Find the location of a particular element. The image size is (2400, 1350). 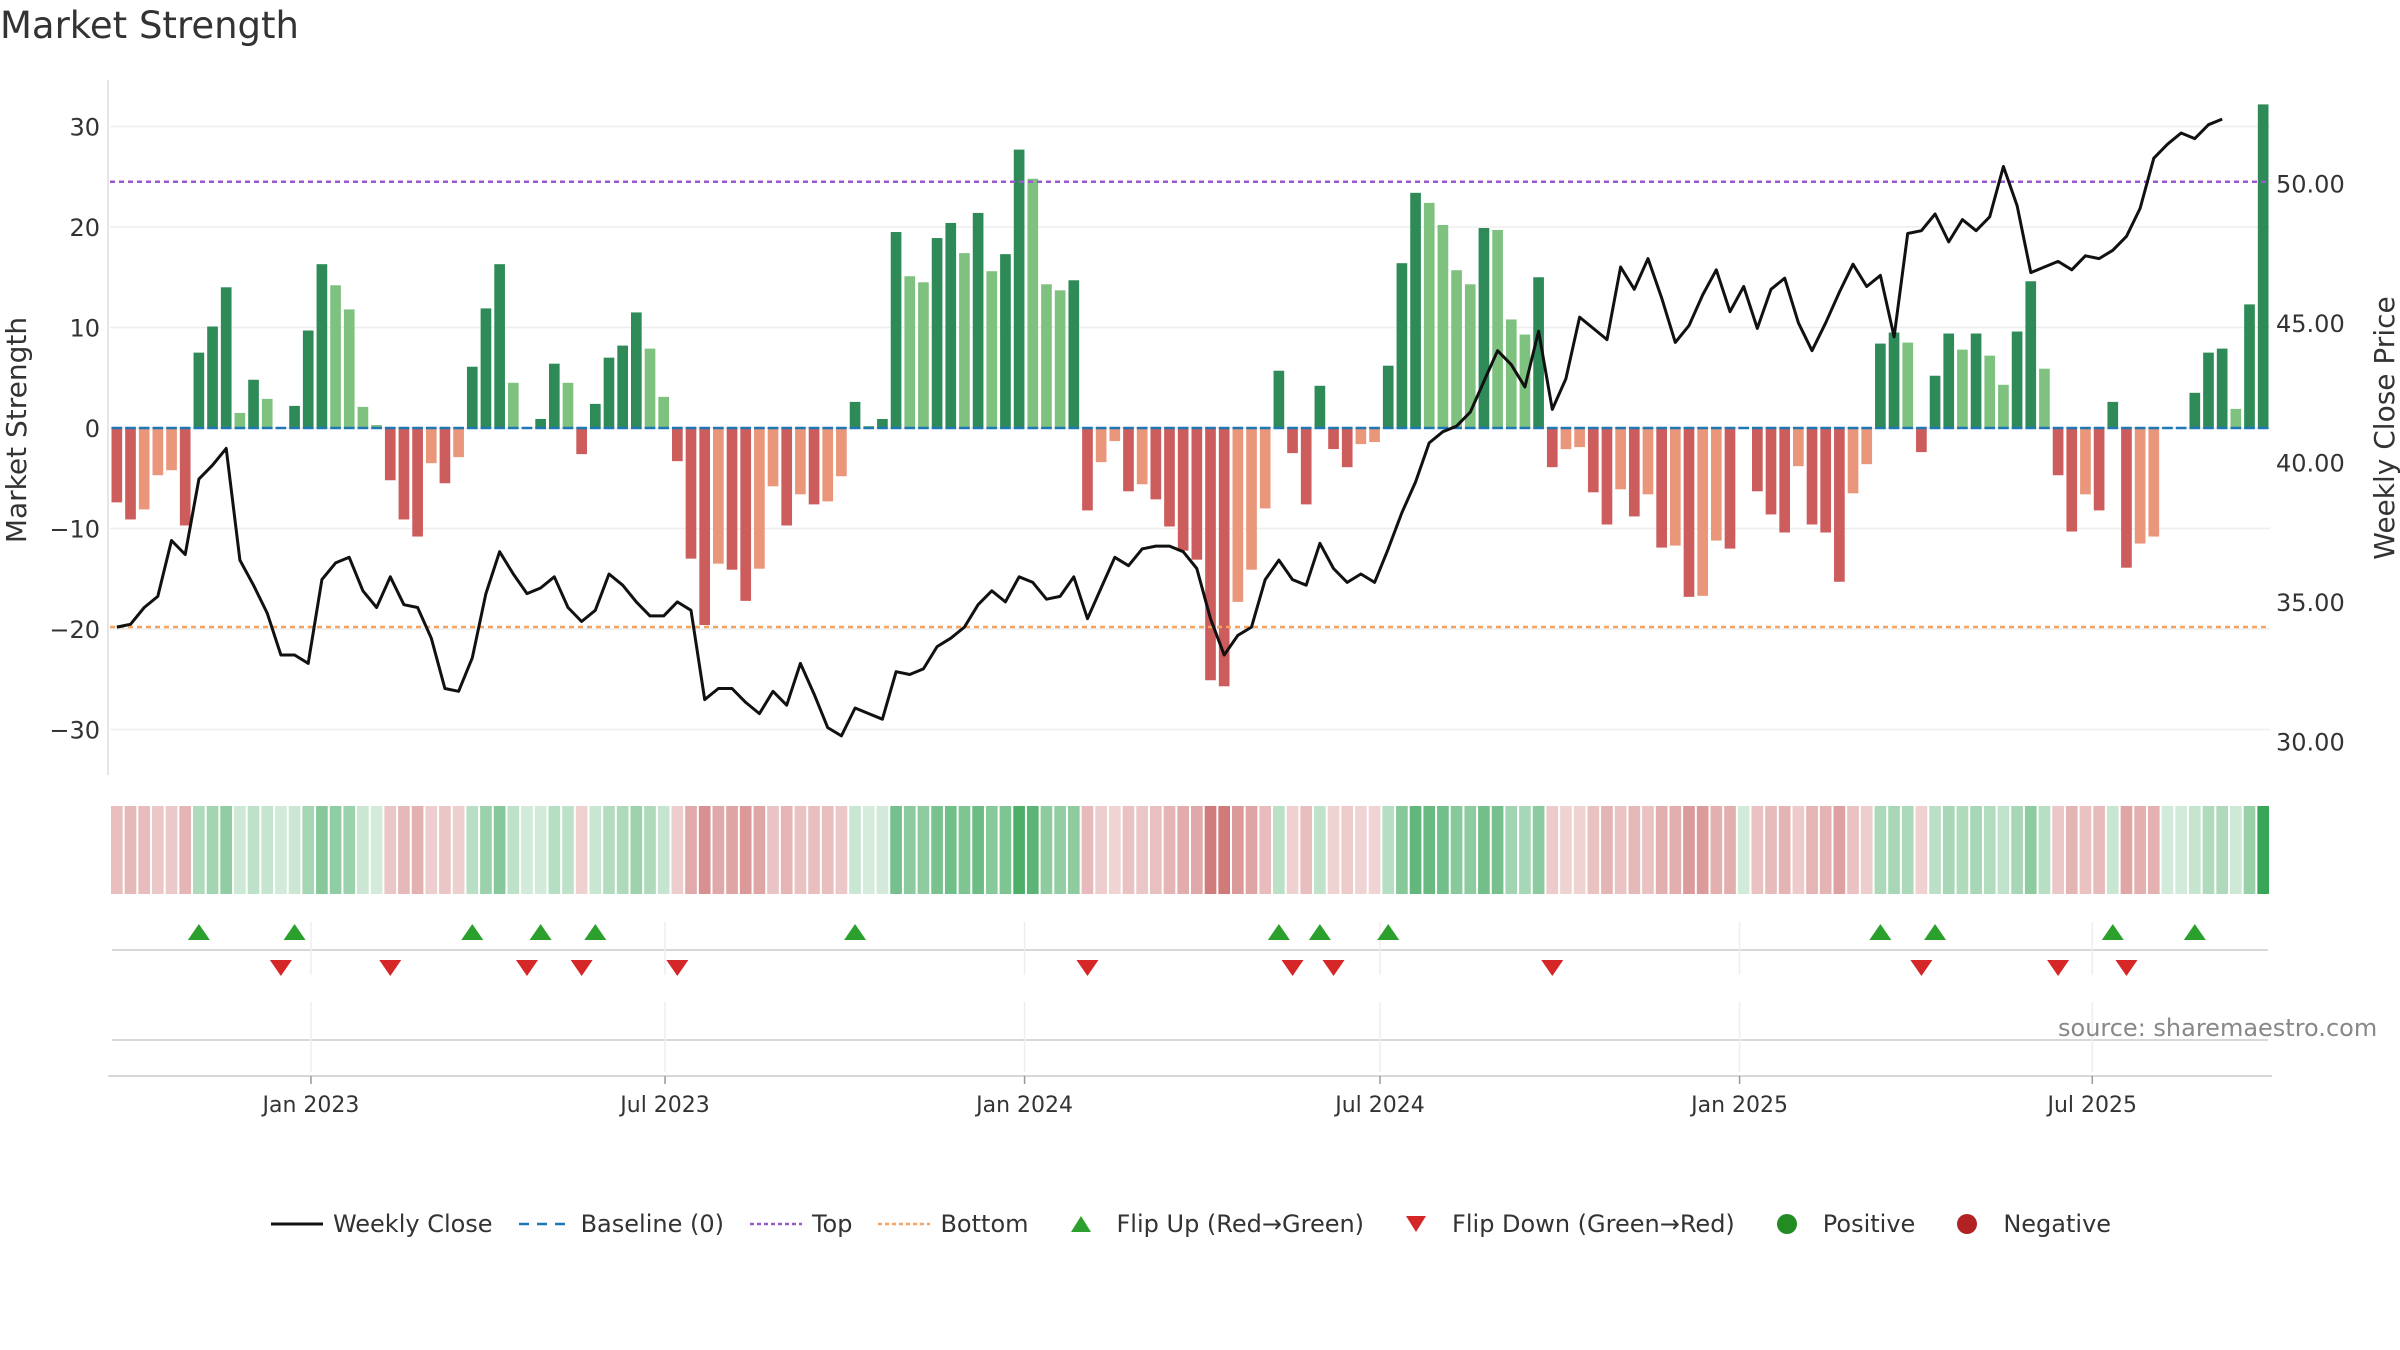

legend-label: Positive is located at coordinates (1869, 1224).